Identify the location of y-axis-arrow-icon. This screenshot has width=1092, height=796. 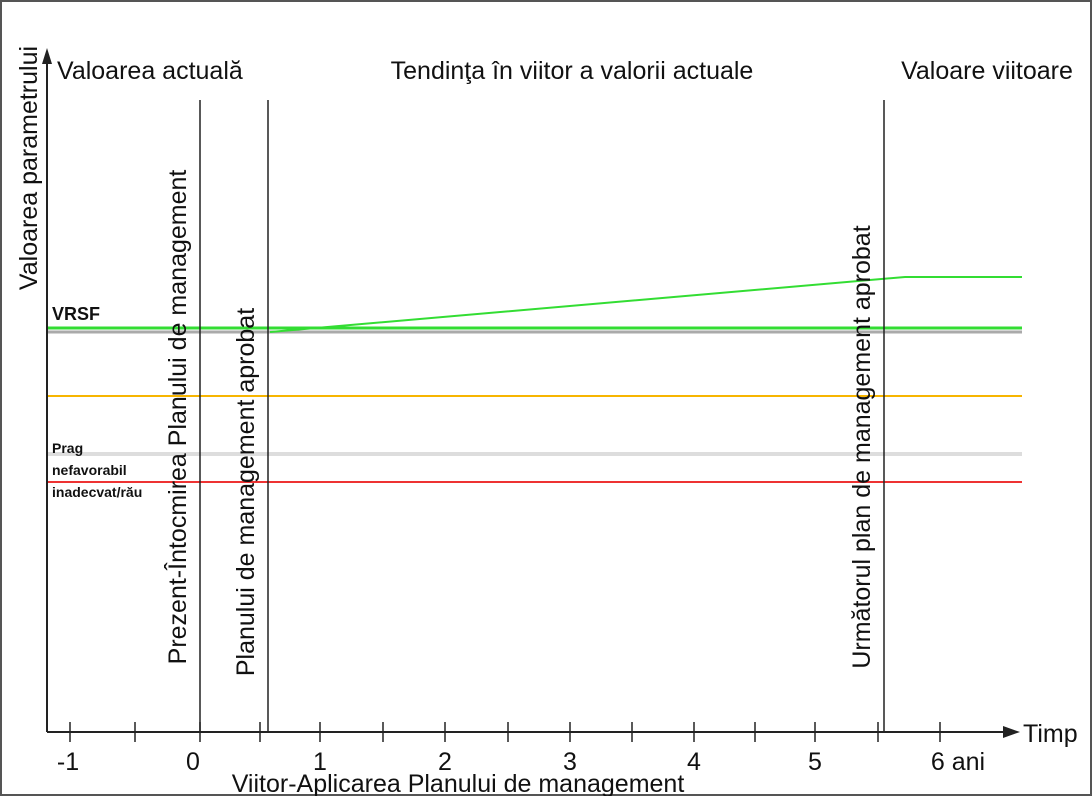
(47, 56).